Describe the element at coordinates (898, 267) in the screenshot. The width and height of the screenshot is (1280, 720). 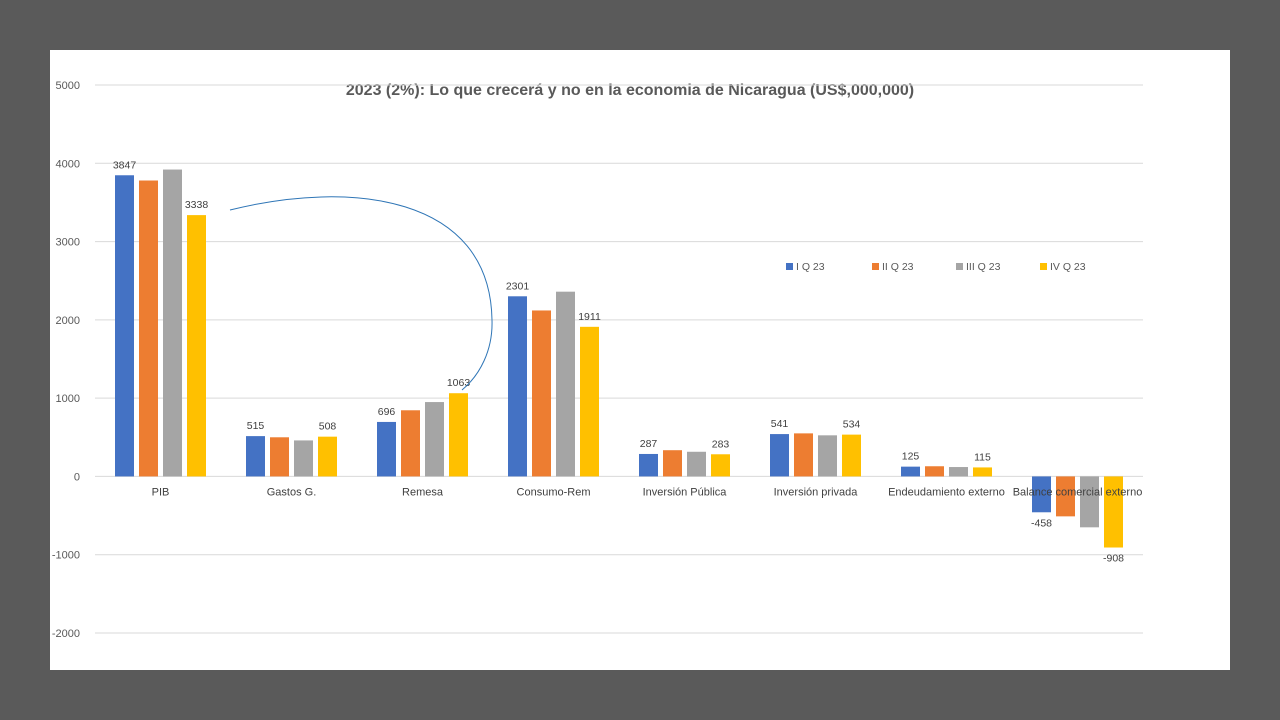
I see `legend-label: II Q 23` at that location.